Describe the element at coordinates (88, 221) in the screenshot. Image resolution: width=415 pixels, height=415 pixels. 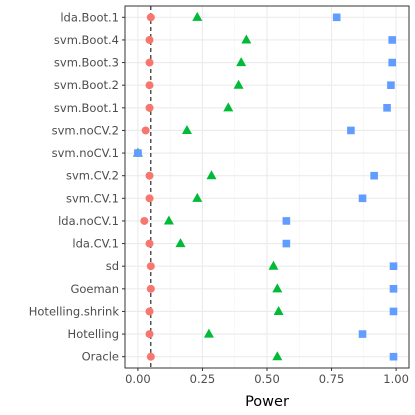
I see `y-tick-label: lda.noCV.1` at that location.